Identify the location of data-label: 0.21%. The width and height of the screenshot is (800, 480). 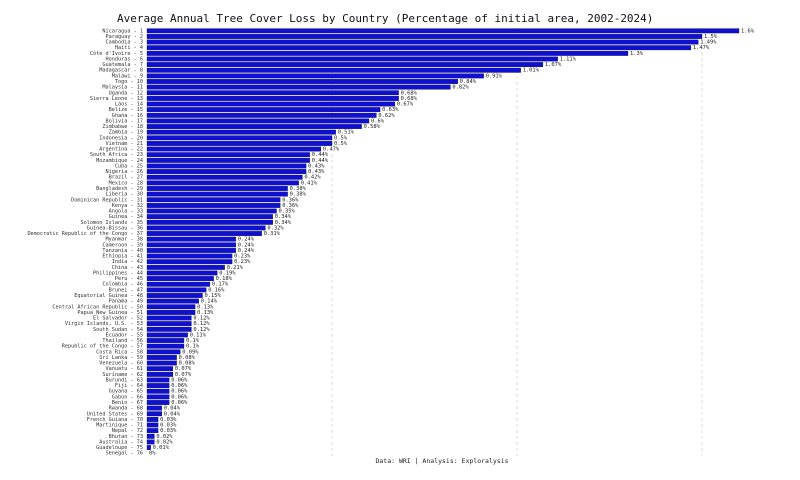
(235, 268).